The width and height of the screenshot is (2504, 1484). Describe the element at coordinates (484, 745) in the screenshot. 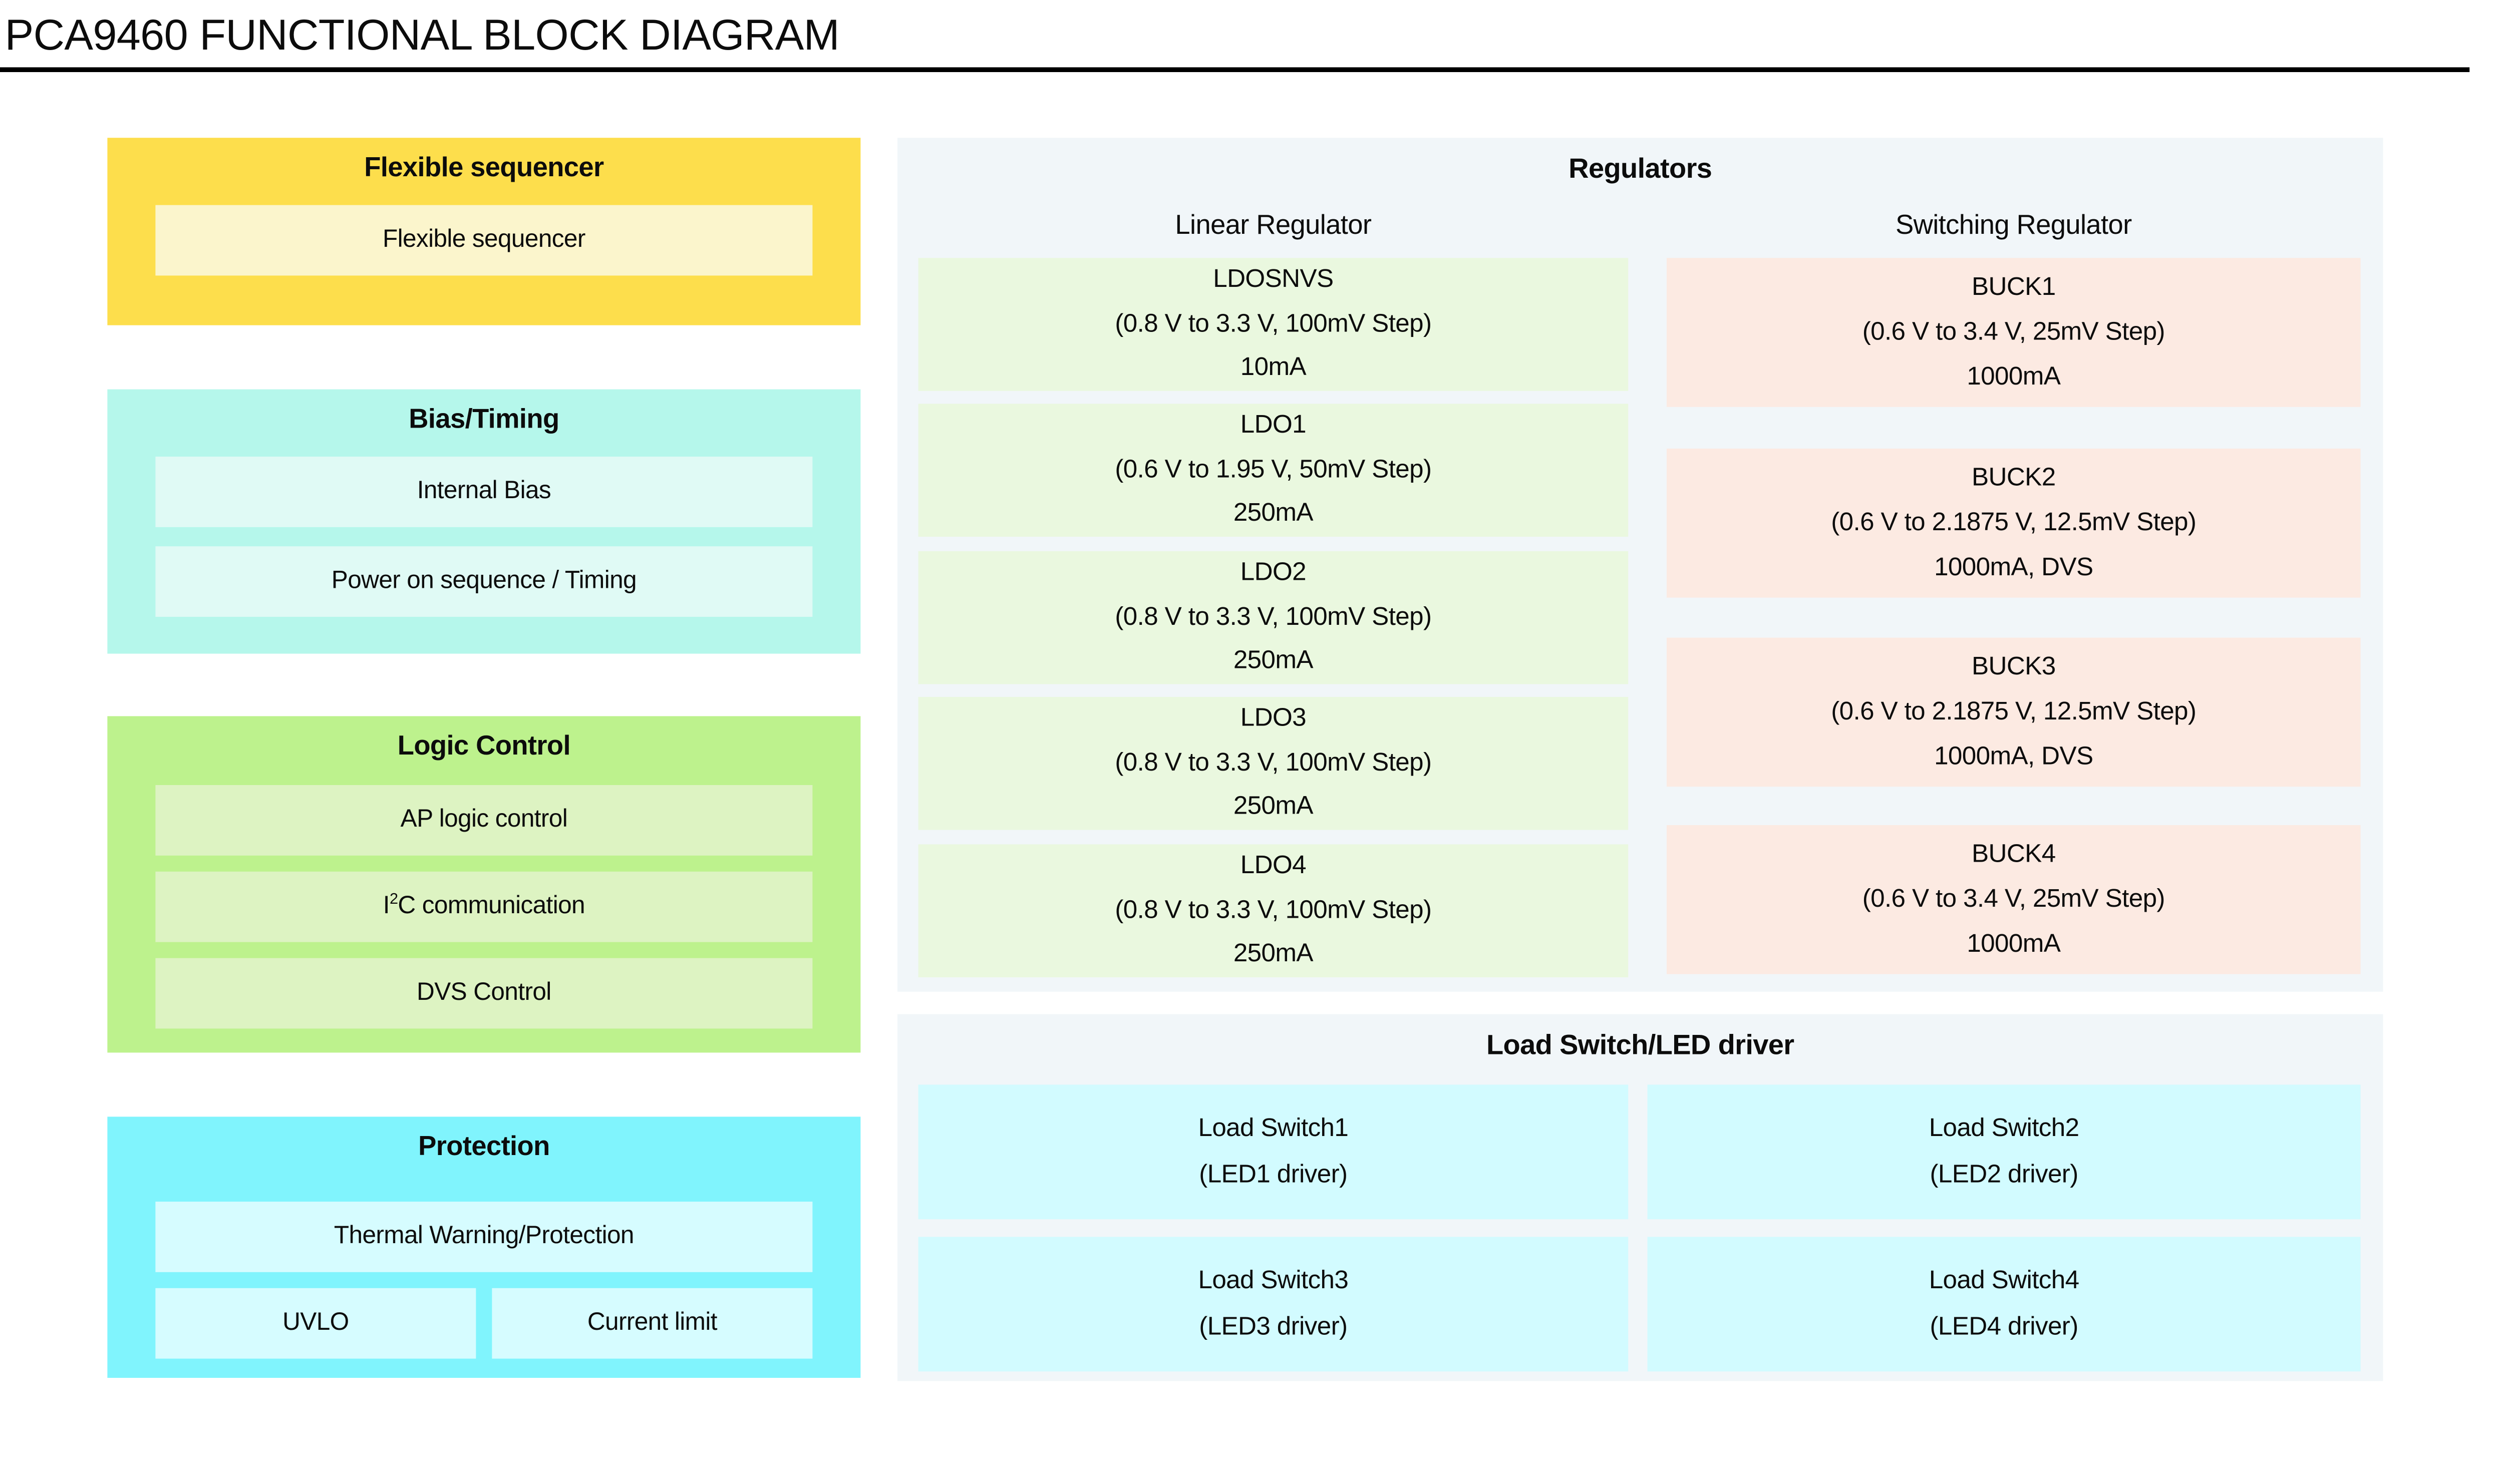

I see `logic-control-header: Logic Control` at that location.